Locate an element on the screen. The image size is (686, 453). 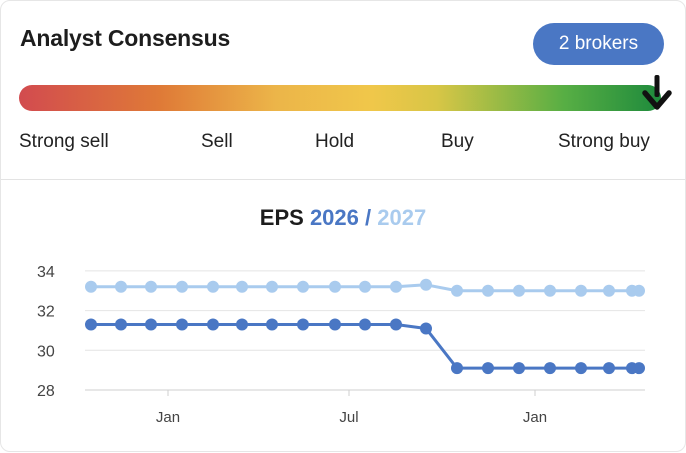
scale-label-hold: Hold is located at coordinates (335, 141).